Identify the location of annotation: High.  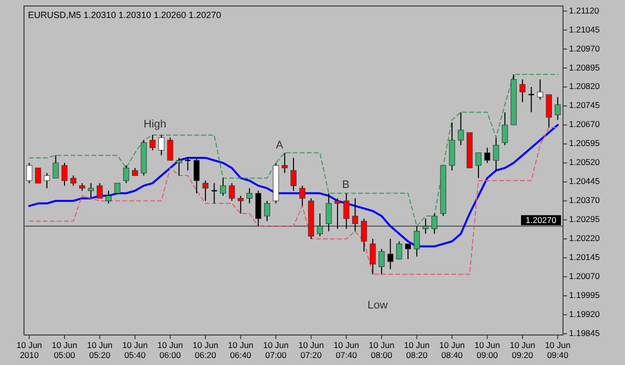
(155, 124).